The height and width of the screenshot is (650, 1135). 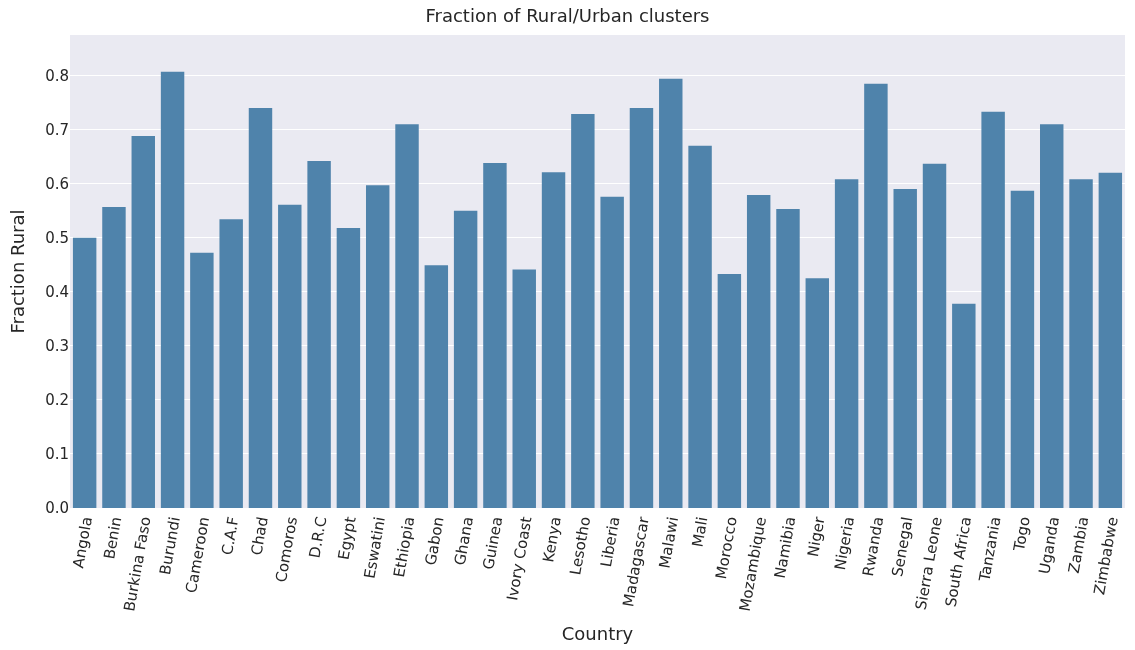 I want to click on y-tick-label: 0.1, so click(x=57, y=454).